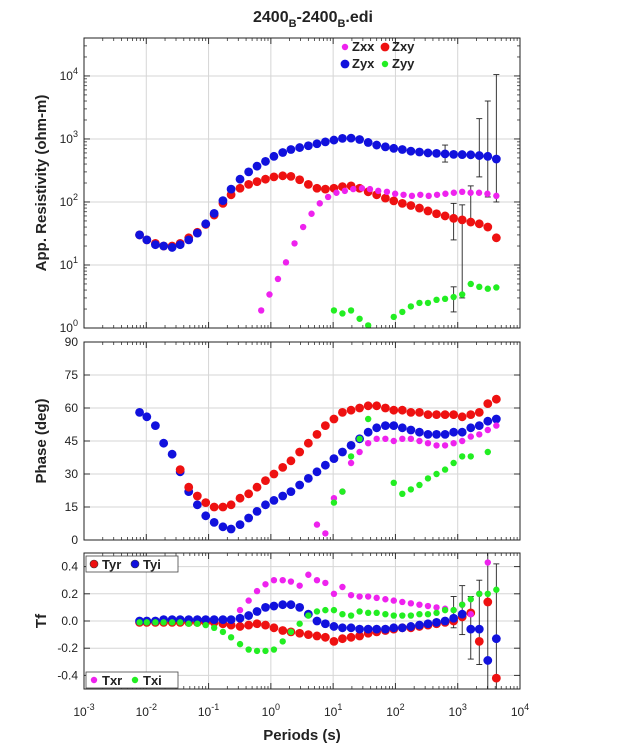 The image size is (627, 748). Describe the element at coordinates (69, 326) in the screenshot. I see `y-tick-label: 100` at that location.